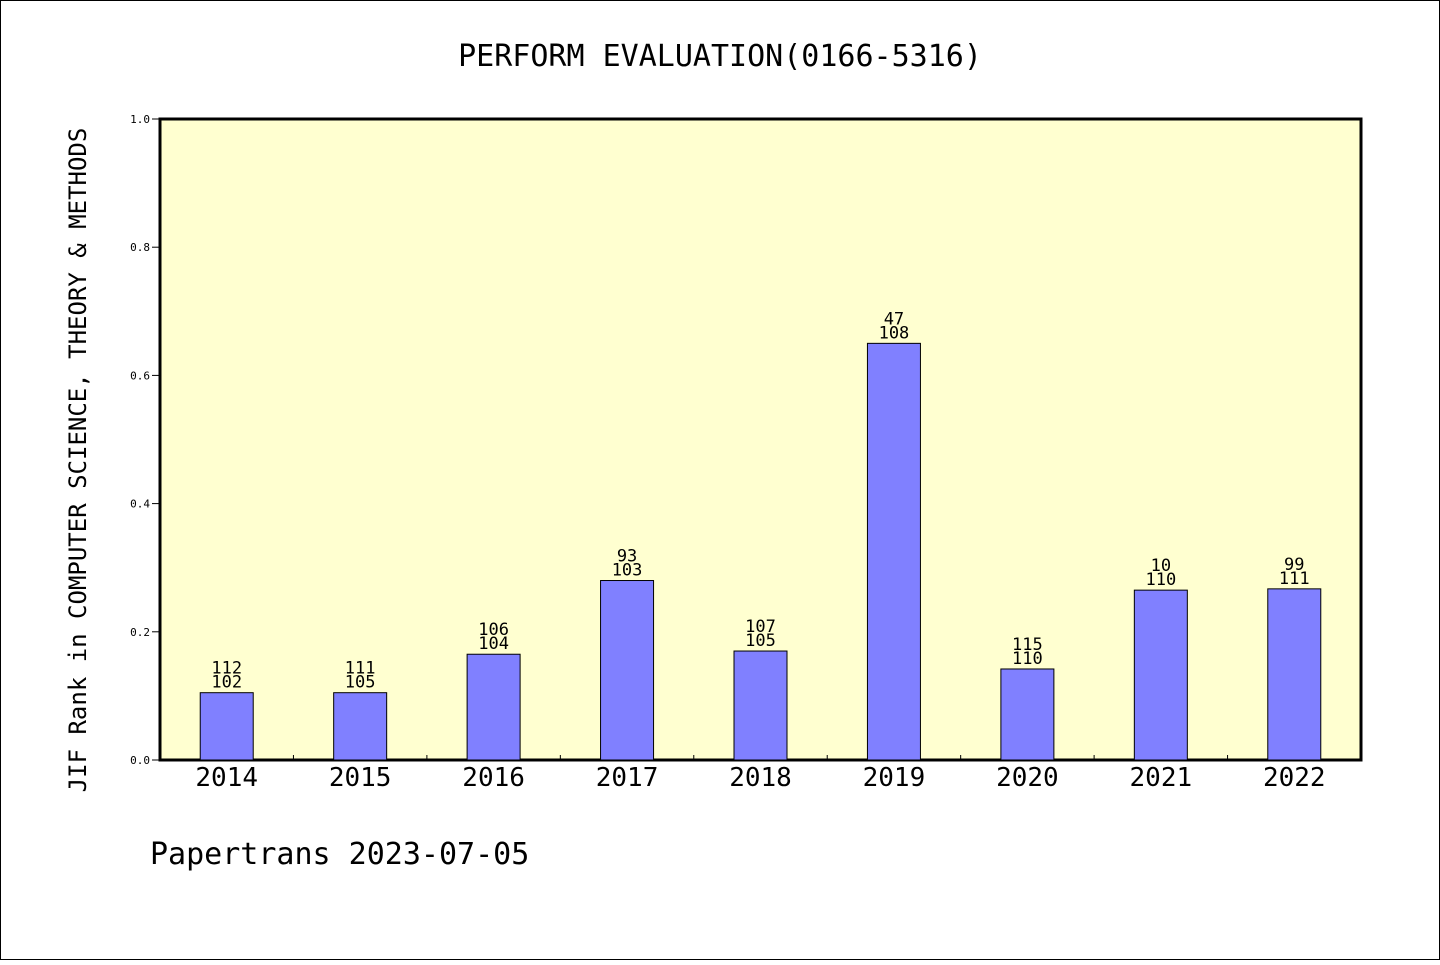 This screenshot has width=1440, height=965. What do you see at coordinates (140, 632) in the screenshot?
I see `y-tick-label: 0.2` at bounding box center [140, 632].